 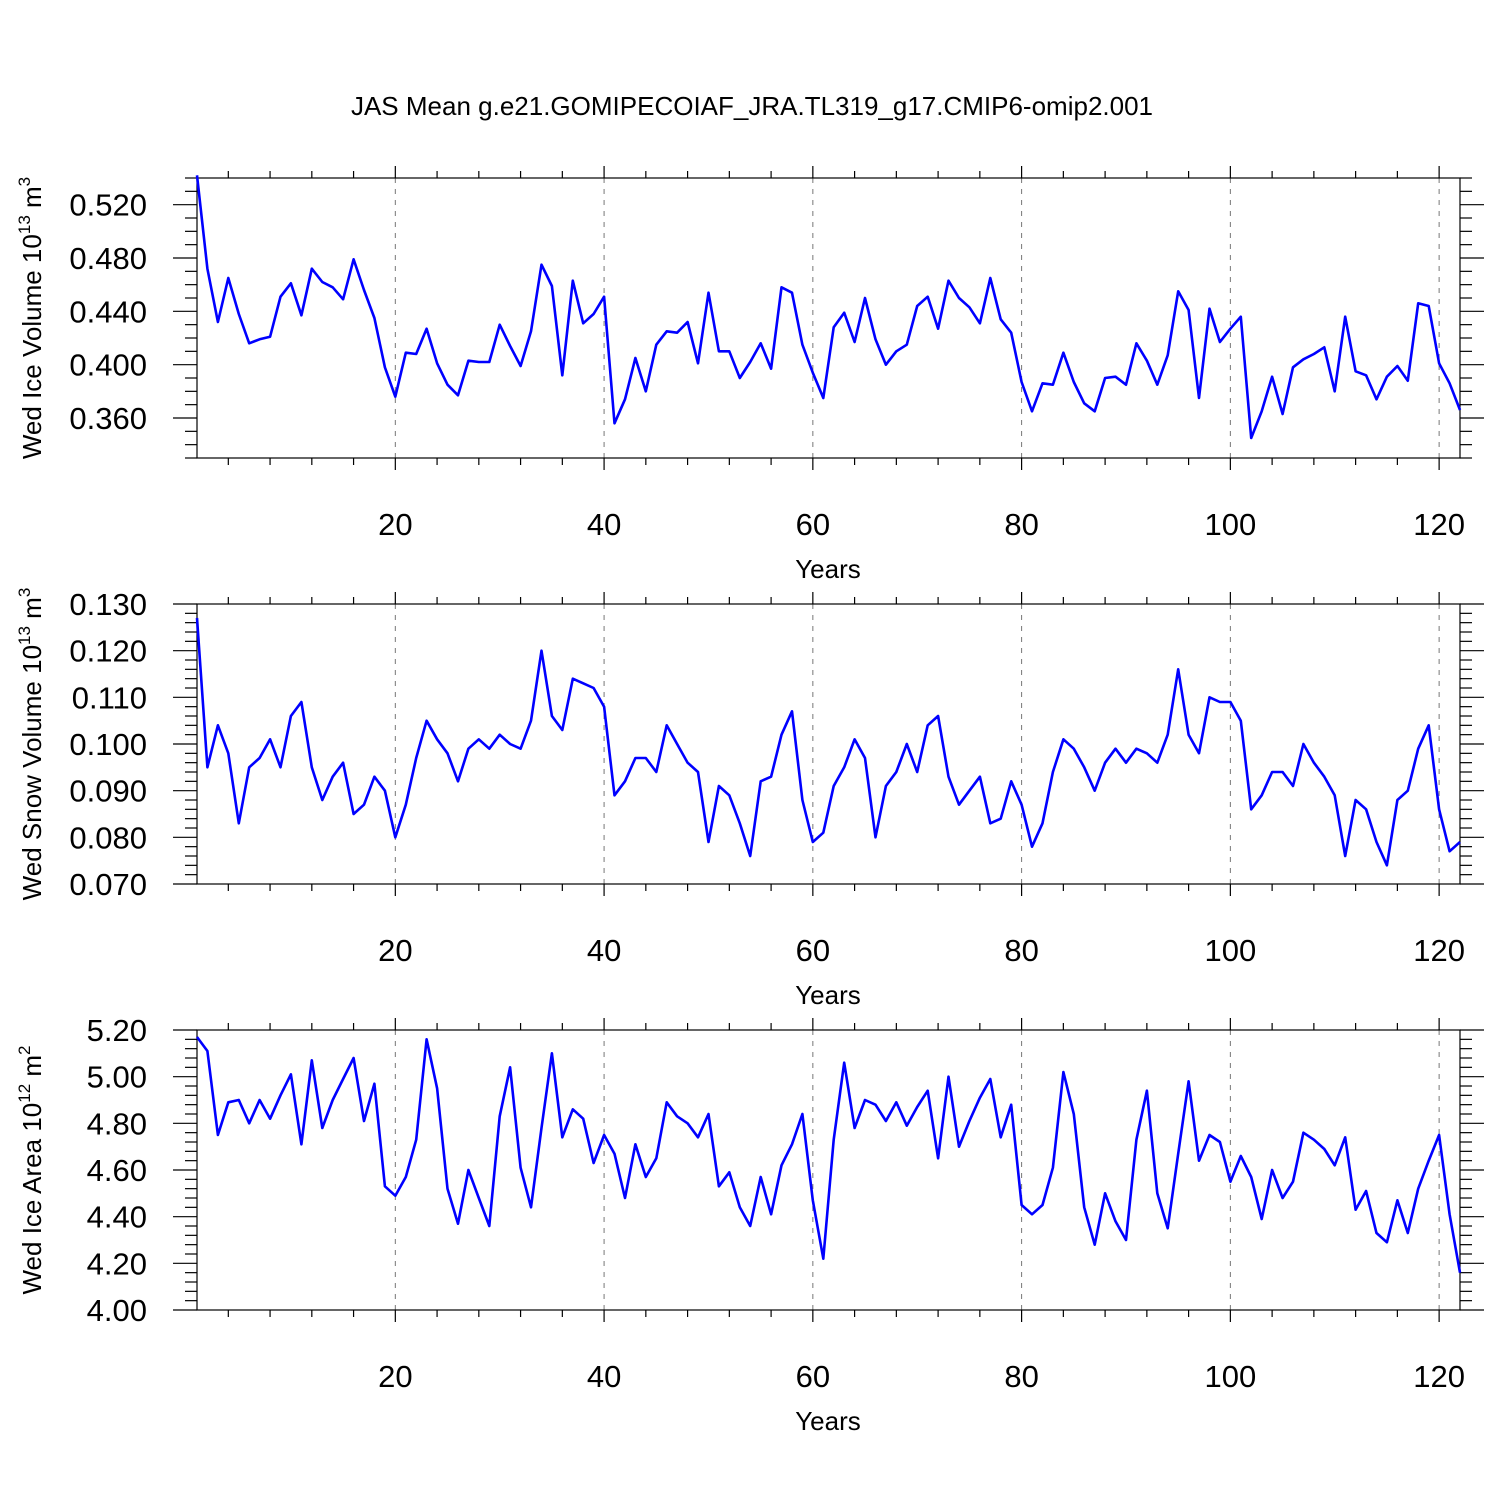 What do you see at coordinates (108, 311) in the screenshot?
I see `y-tick-label: 0.440` at bounding box center [108, 311].